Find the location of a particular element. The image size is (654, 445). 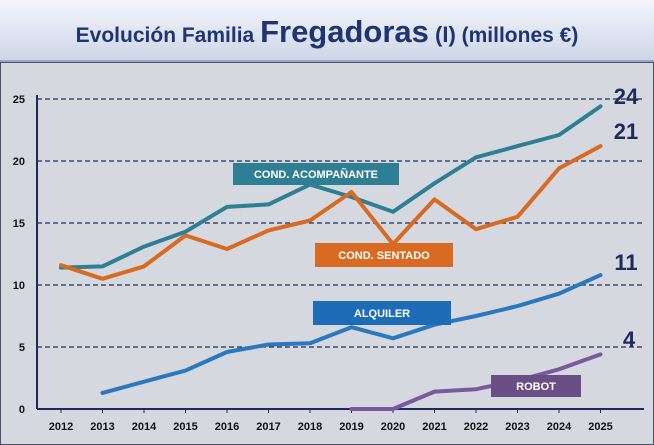

x-tick-label-2017: 2017 is located at coordinates (268, 427).